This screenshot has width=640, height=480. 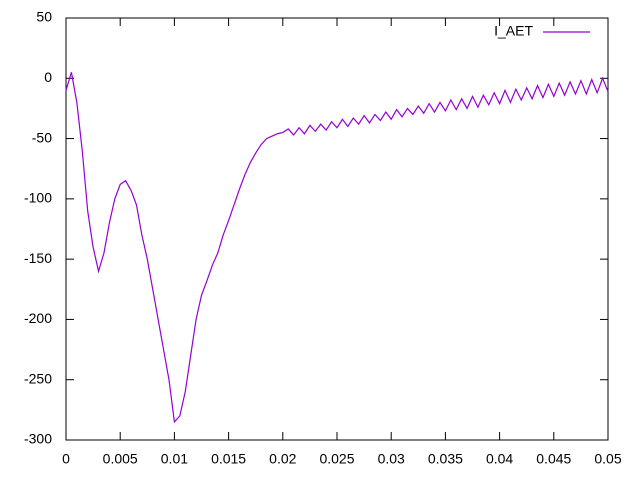 I want to click on x-tick-label: 0.01, so click(x=174, y=459).